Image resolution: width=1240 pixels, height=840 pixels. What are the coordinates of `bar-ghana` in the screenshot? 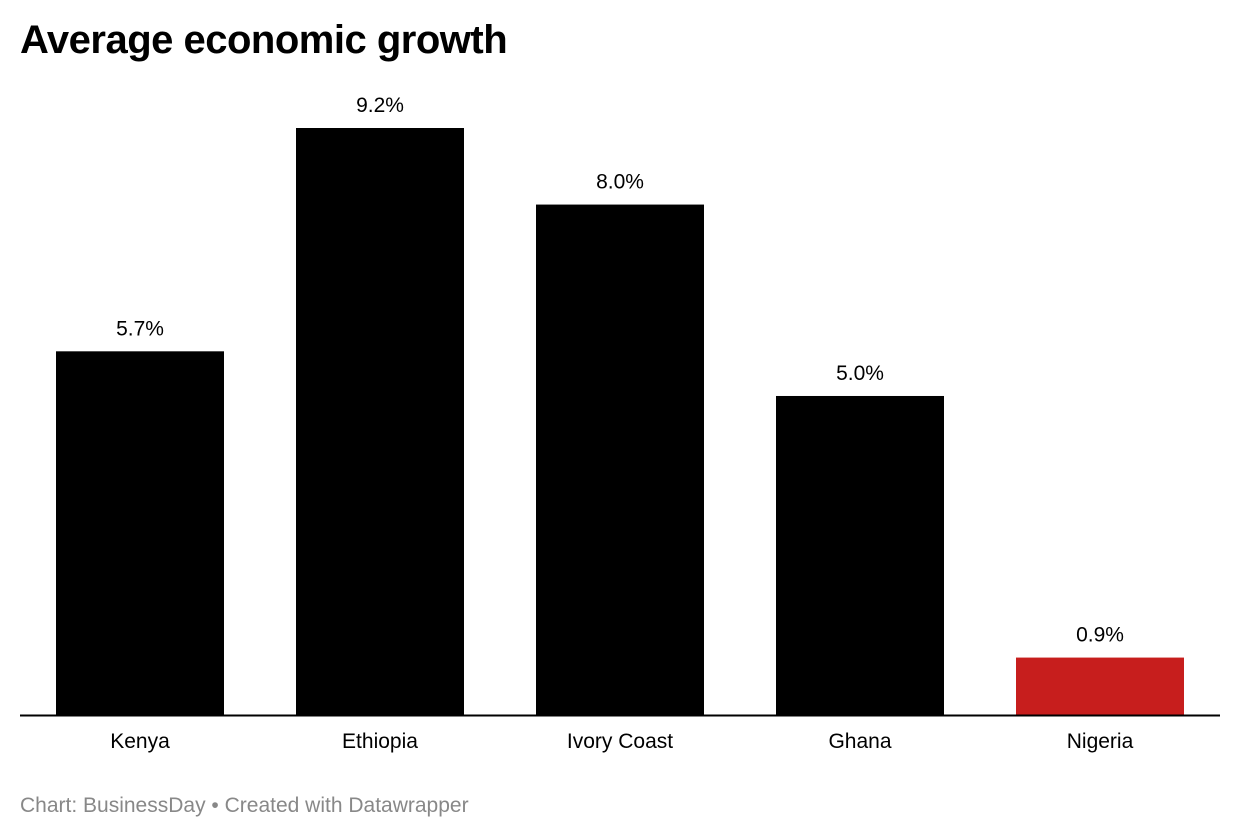 It's located at (860, 555).